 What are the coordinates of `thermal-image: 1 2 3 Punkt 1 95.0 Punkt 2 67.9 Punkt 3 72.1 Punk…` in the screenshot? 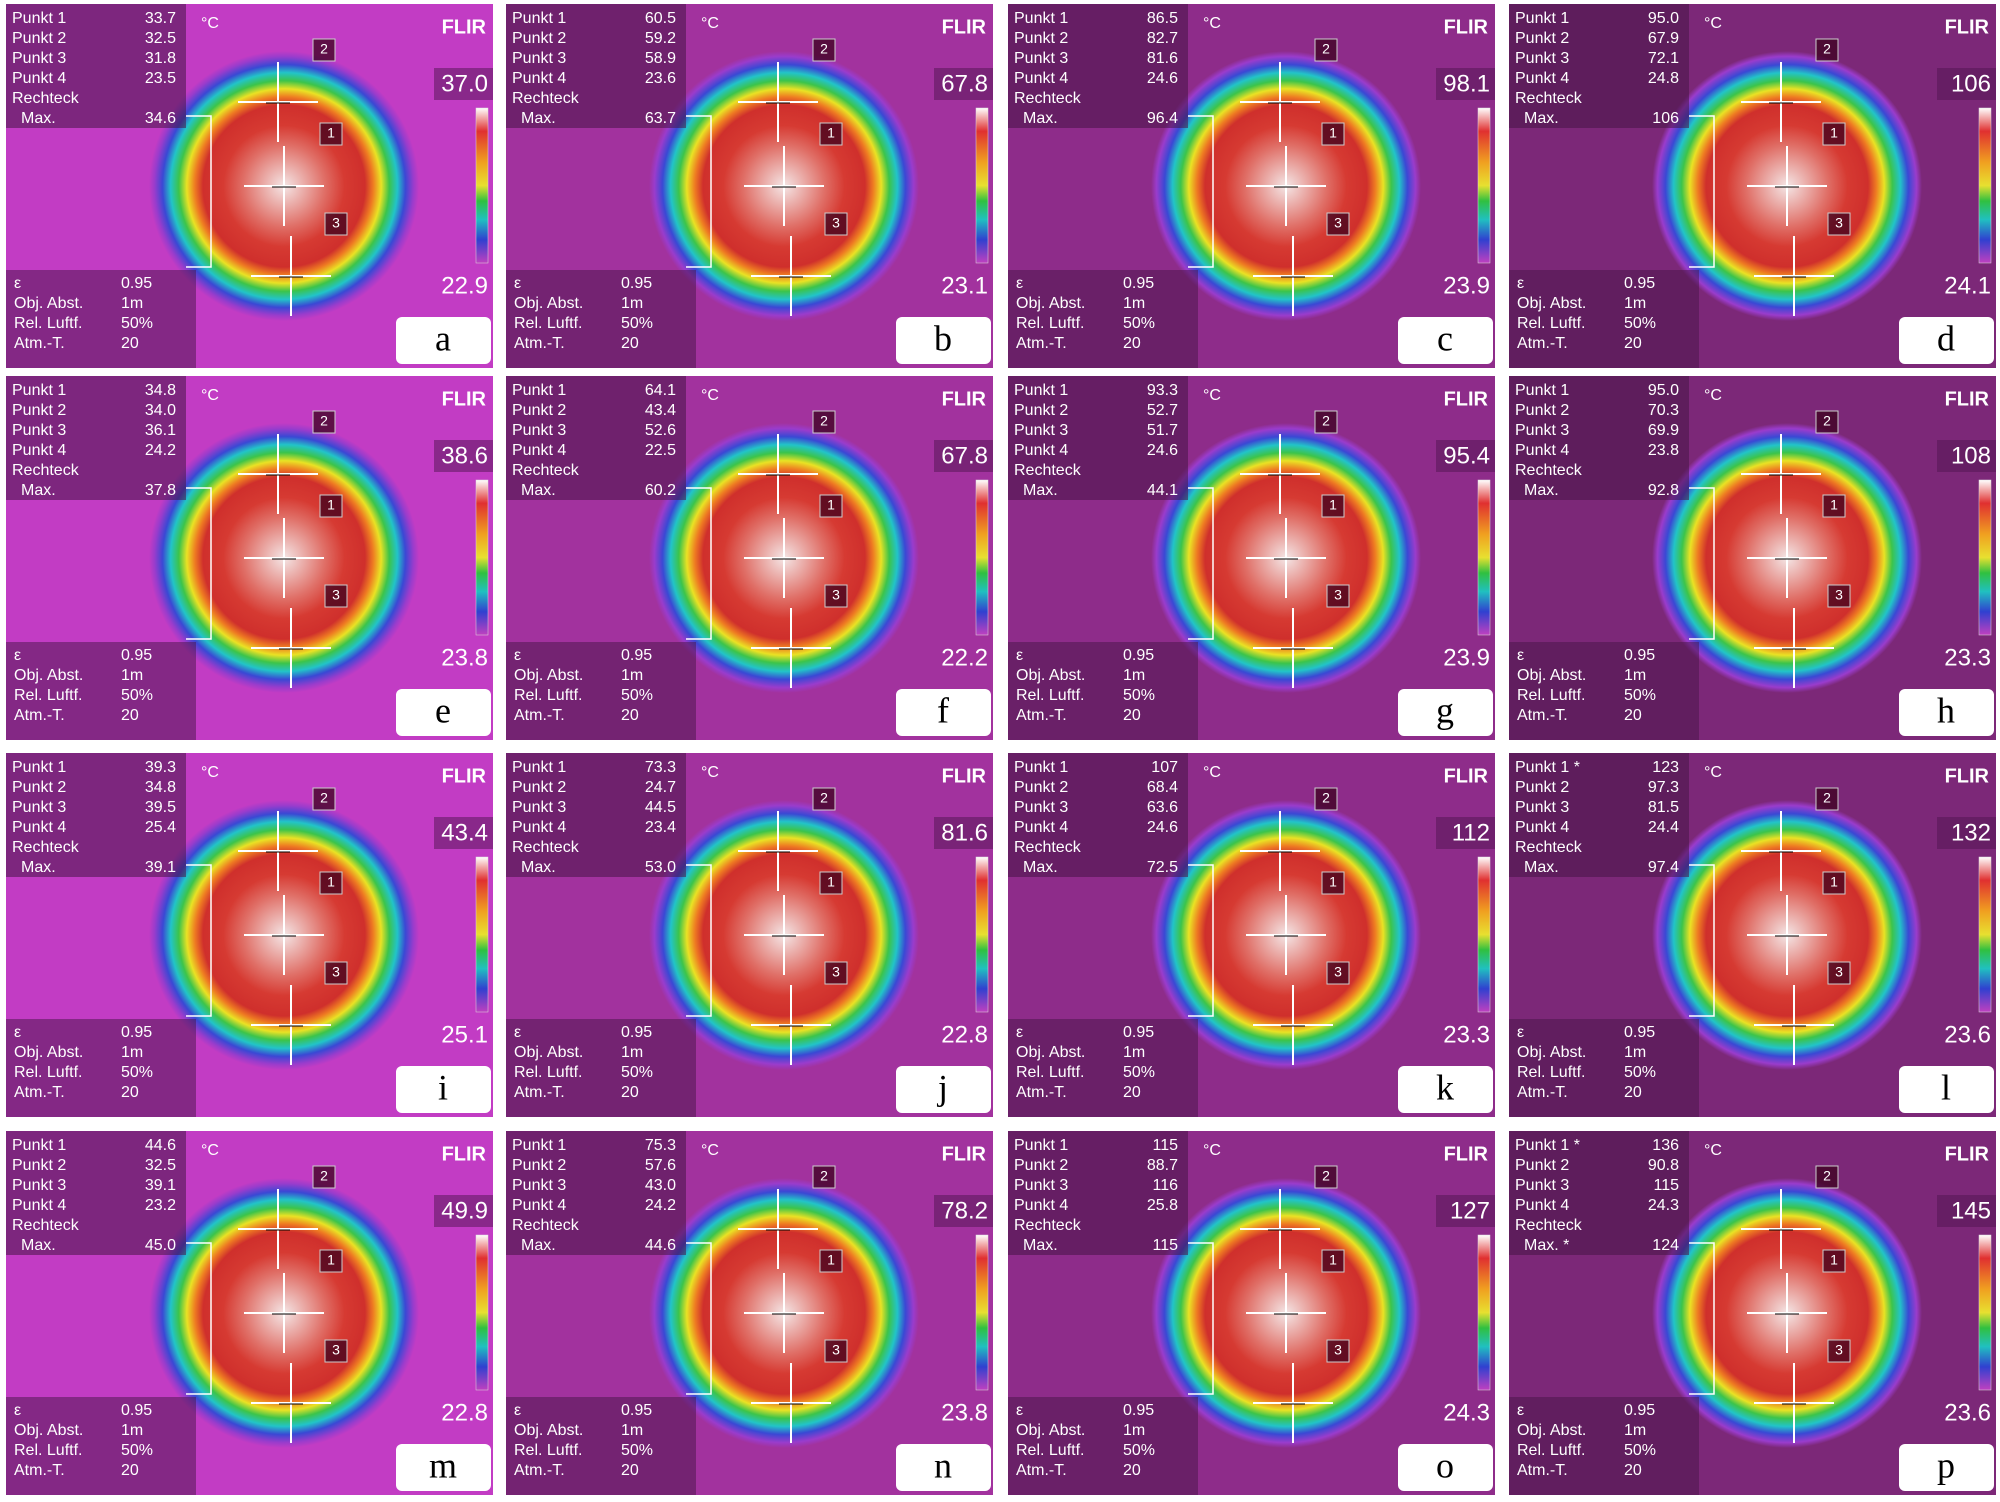 It's located at (1752, 186).